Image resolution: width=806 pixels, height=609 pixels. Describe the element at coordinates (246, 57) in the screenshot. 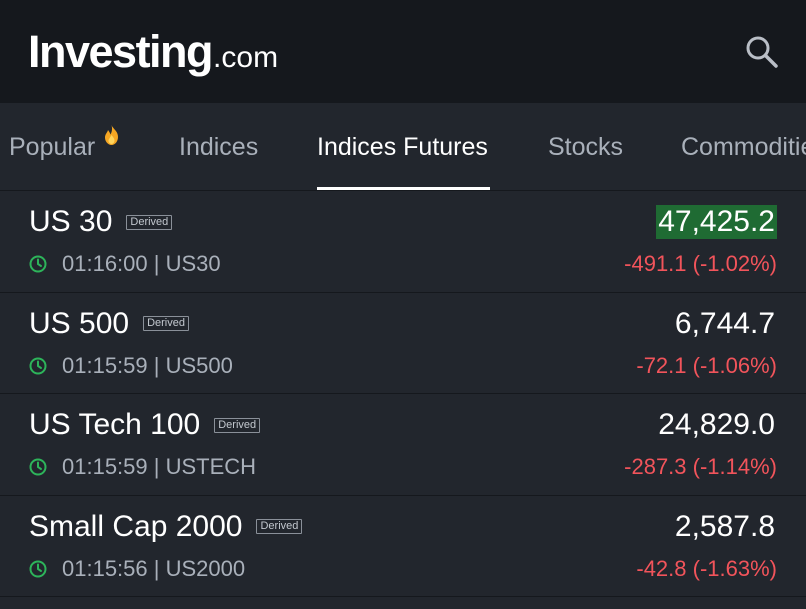

I see `logo-suffix-text: .com` at that location.